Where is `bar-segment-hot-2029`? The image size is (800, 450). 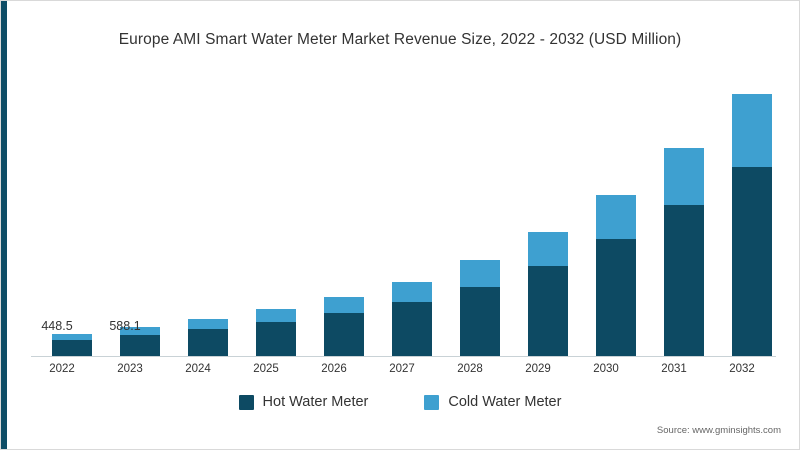
bar-segment-hot-2029 is located at coordinates (548, 310).